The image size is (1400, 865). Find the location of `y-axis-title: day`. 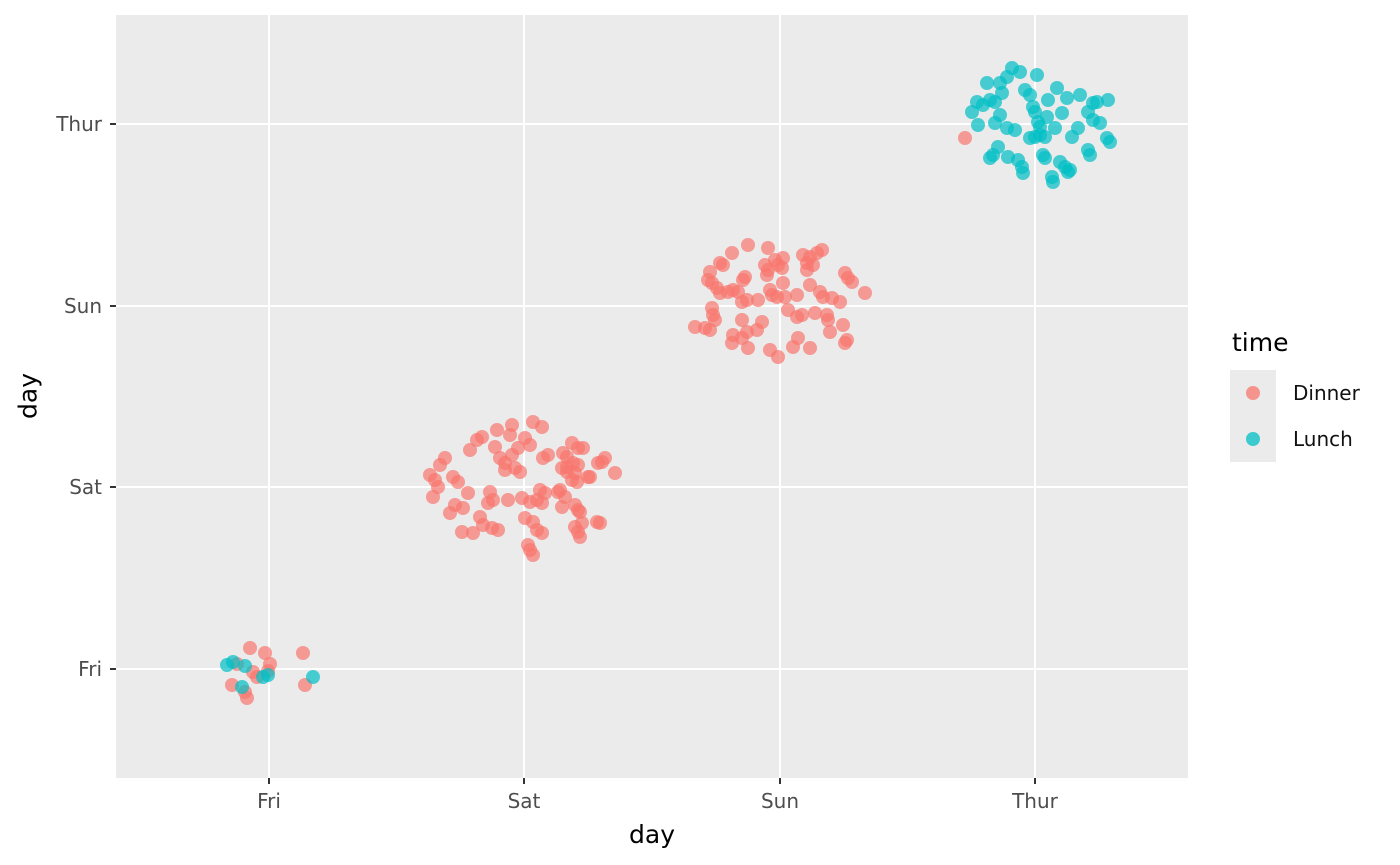

y-axis-title: day is located at coordinates (28, 396).